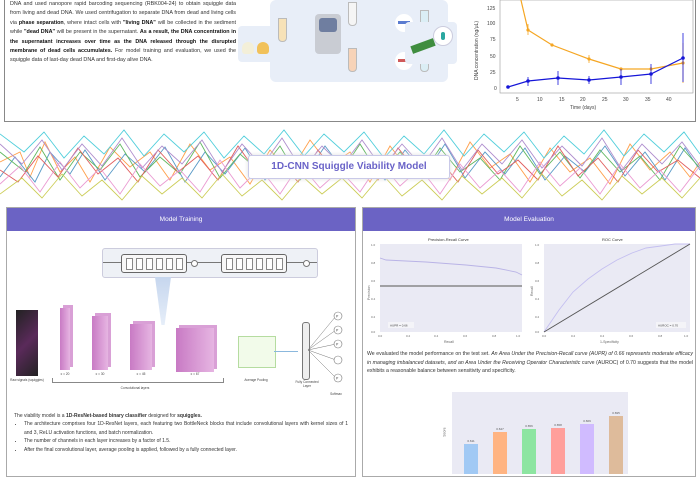 The height and width of the screenshot is (477, 700). What do you see at coordinates (106, 416) in the screenshot?
I see `classifier-term: 1D-ResNet-based binary classifier` at bounding box center [106, 416].